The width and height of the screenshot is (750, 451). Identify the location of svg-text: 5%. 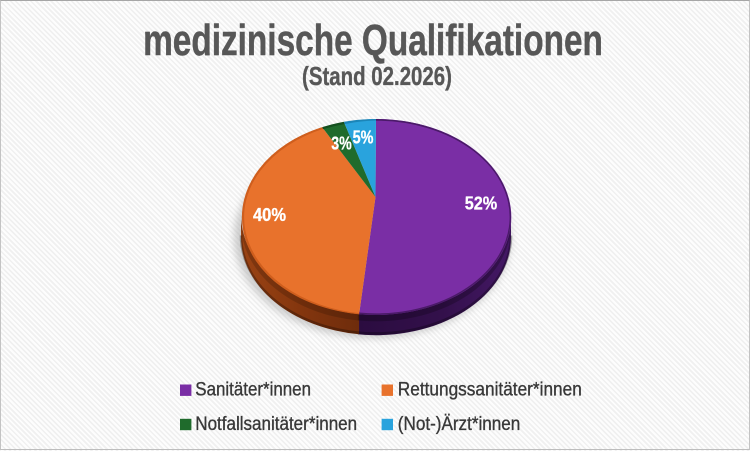
(363, 137).